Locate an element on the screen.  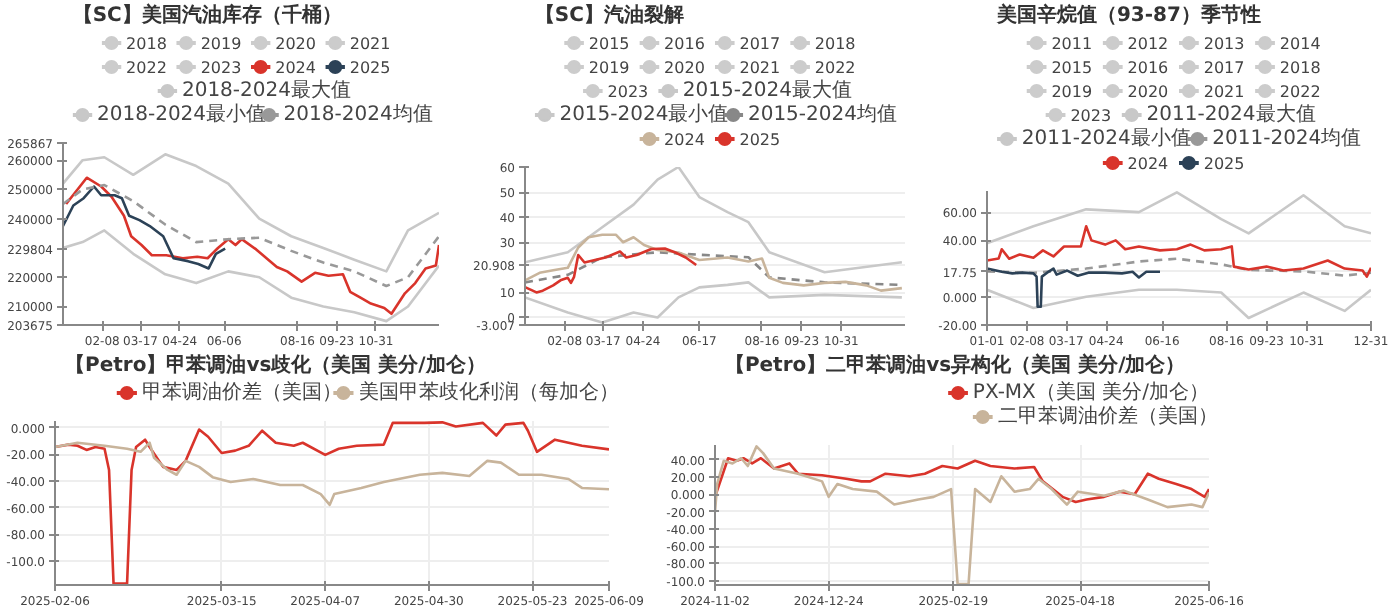
legend-label: 2018-2024最大值 is located at coordinates (266, 90).